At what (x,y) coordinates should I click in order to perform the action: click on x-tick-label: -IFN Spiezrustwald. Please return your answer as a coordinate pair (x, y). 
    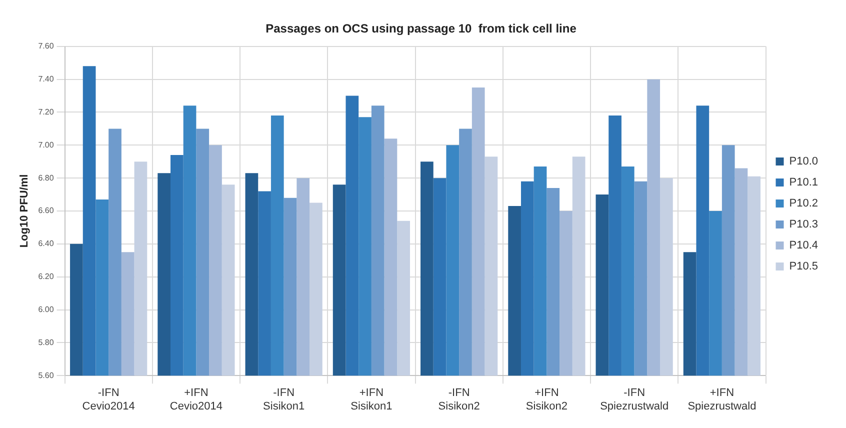
    Looking at the image, I should click on (634, 399).